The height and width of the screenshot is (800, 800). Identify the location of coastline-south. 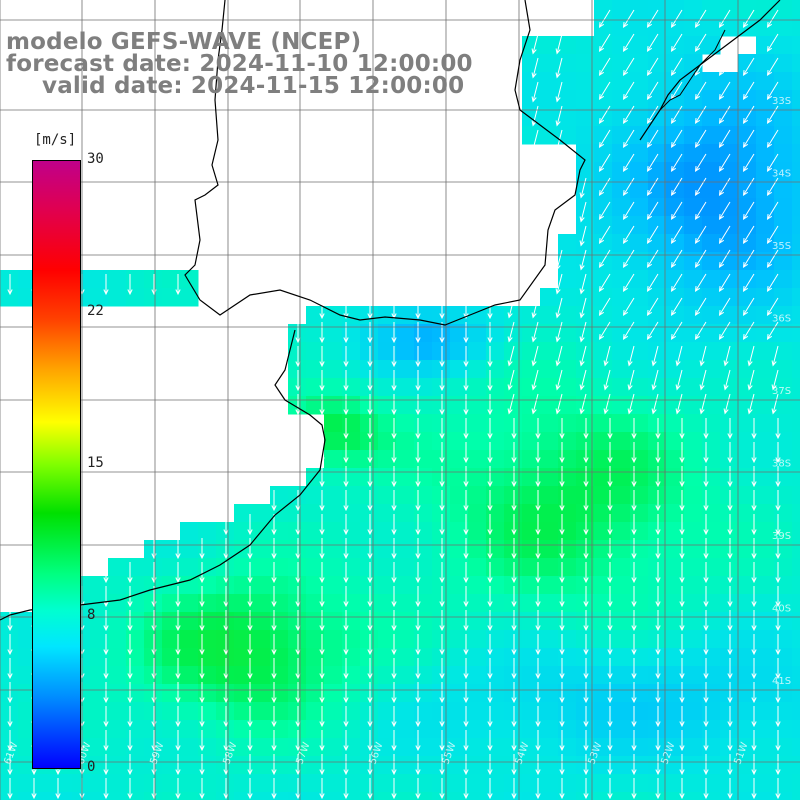
(163, 475).